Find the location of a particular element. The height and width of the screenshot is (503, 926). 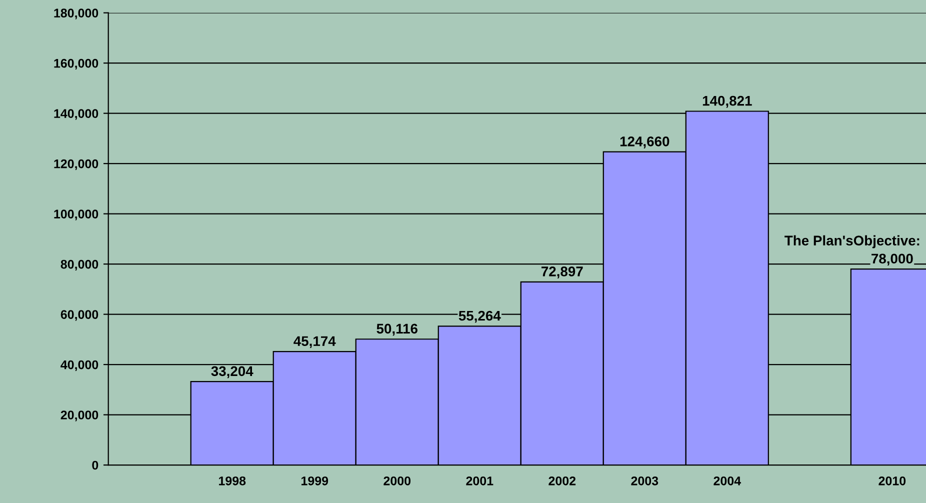

y-tick-label: 20,000 is located at coordinates (79, 416).